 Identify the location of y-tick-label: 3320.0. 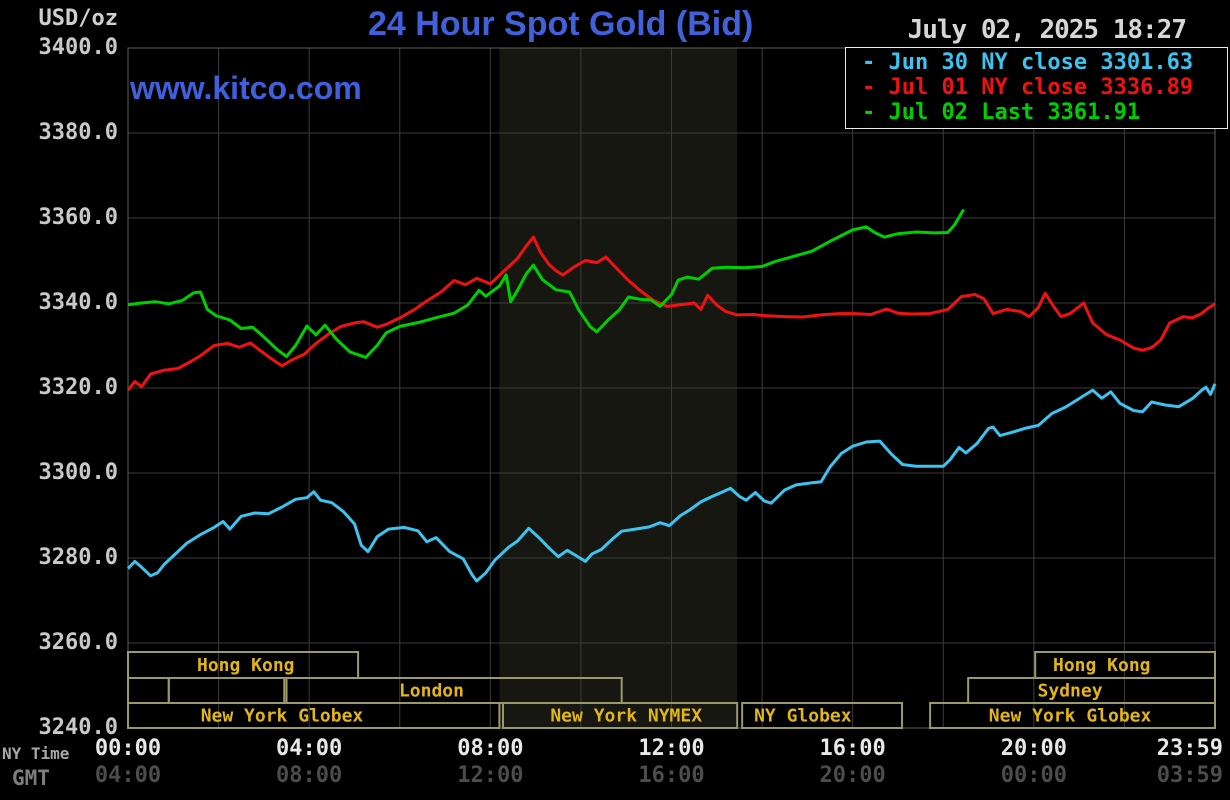
(78, 387).